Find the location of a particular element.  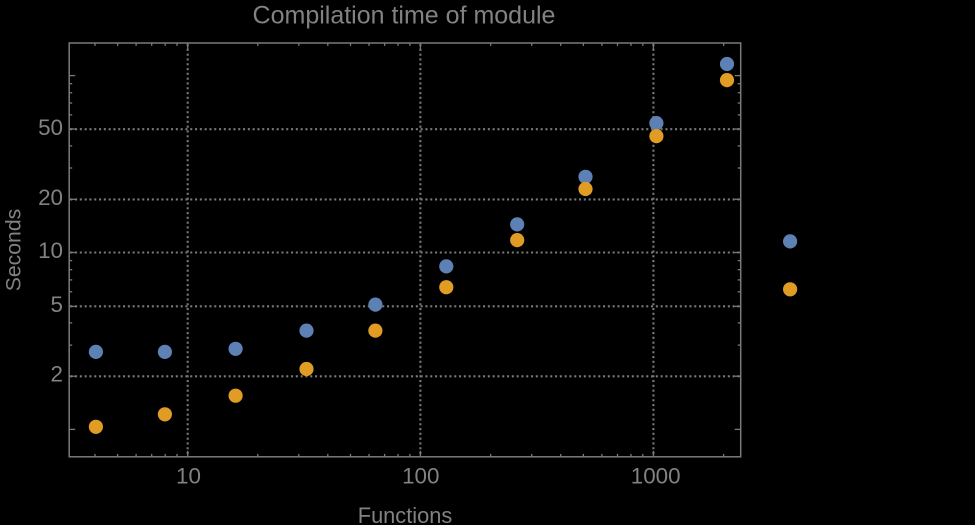

svg-text: 100 is located at coordinates (420, 475).